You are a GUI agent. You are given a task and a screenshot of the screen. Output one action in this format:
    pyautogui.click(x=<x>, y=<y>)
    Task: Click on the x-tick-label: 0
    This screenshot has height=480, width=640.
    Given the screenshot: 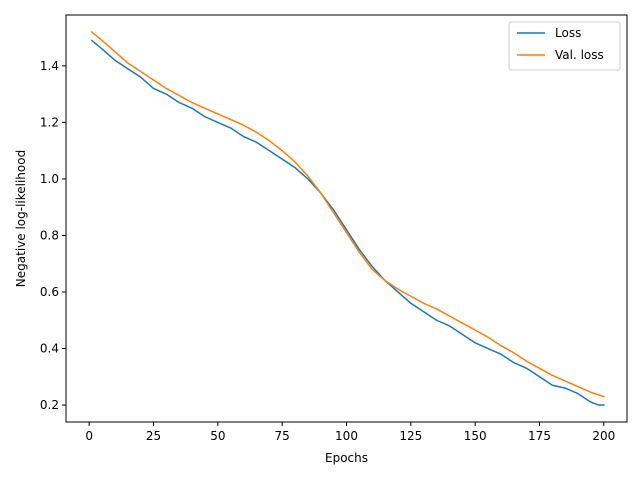 What is the action you would take?
    pyautogui.click(x=89, y=436)
    